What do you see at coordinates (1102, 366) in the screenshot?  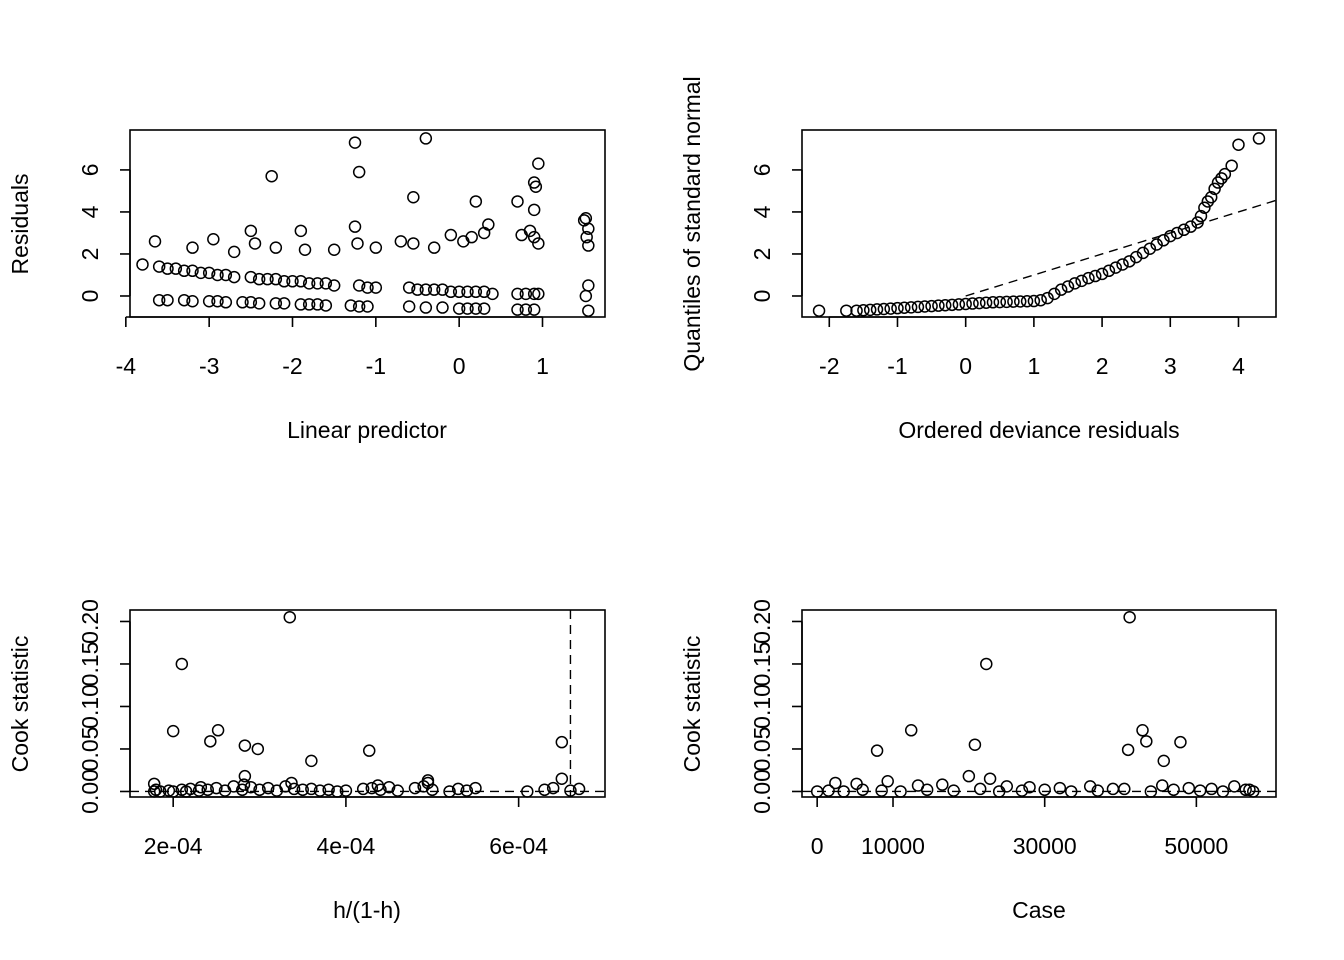 I see `x-tick-label: 2` at bounding box center [1102, 366].